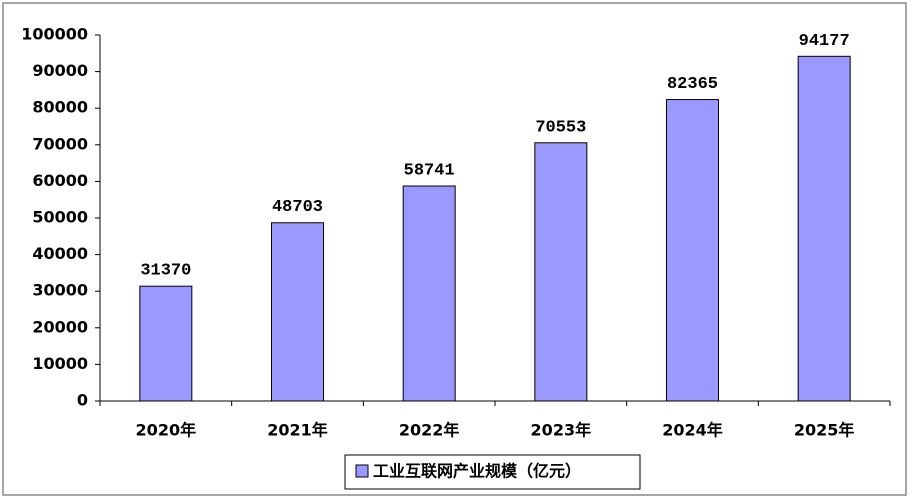 This screenshot has height=500, width=912. Describe the element at coordinates (60, 143) in the screenshot. I see `y-tick-label: 70000` at that location.